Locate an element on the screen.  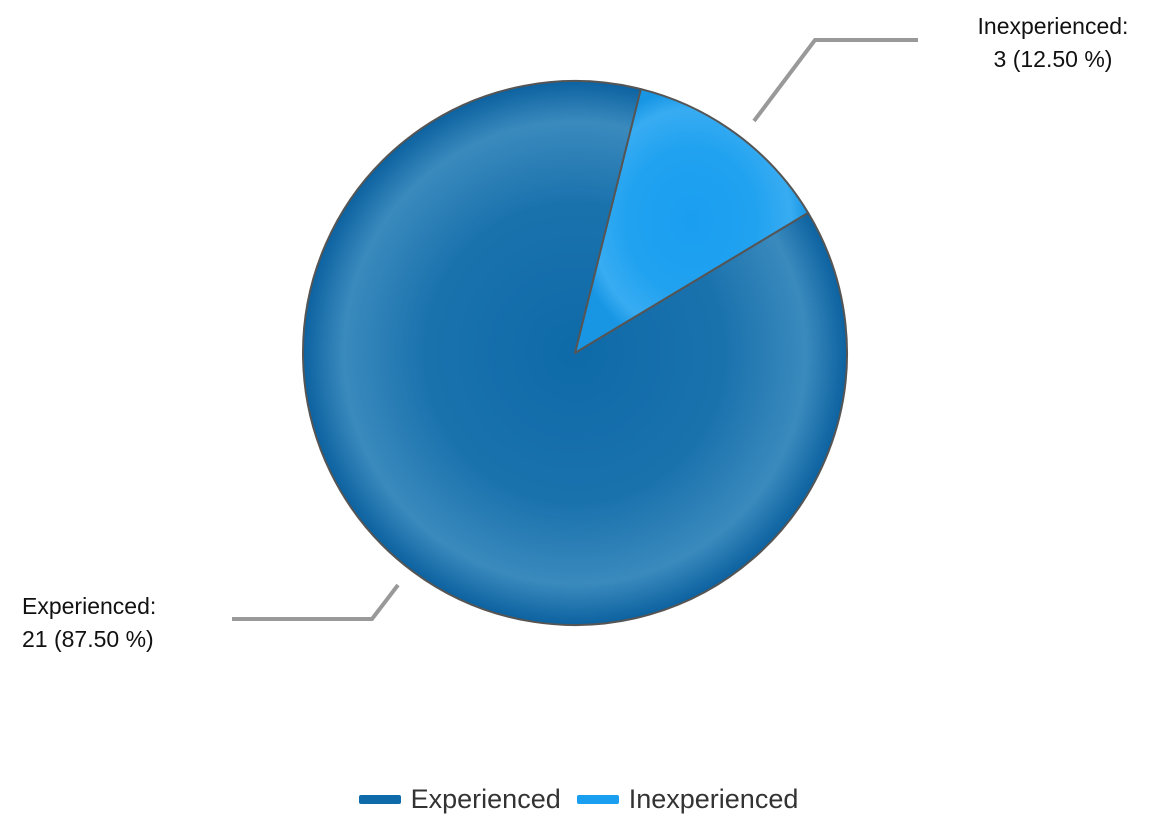
leader-line-inexperienced is located at coordinates (835, 80).